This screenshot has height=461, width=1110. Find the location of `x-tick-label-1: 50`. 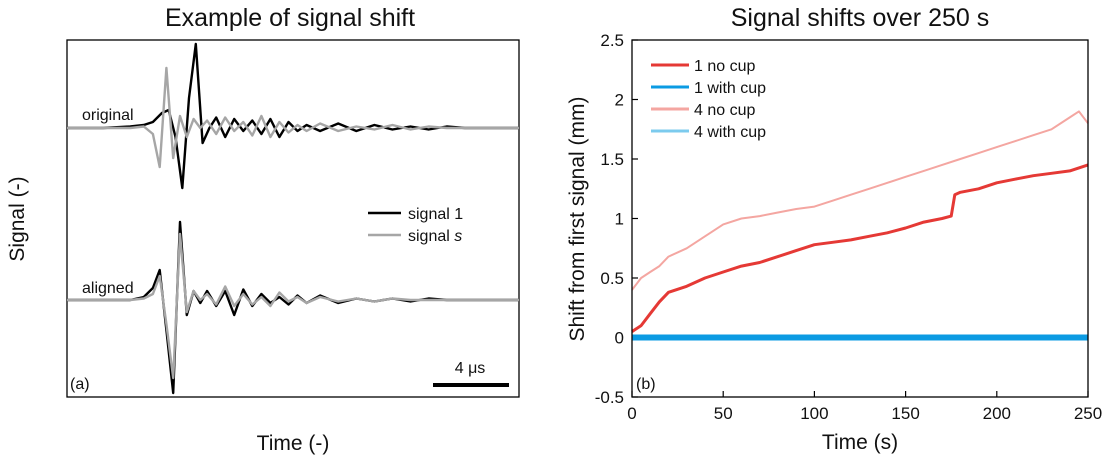

x-tick-label-1: 50 is located at coordinates (723, 413).